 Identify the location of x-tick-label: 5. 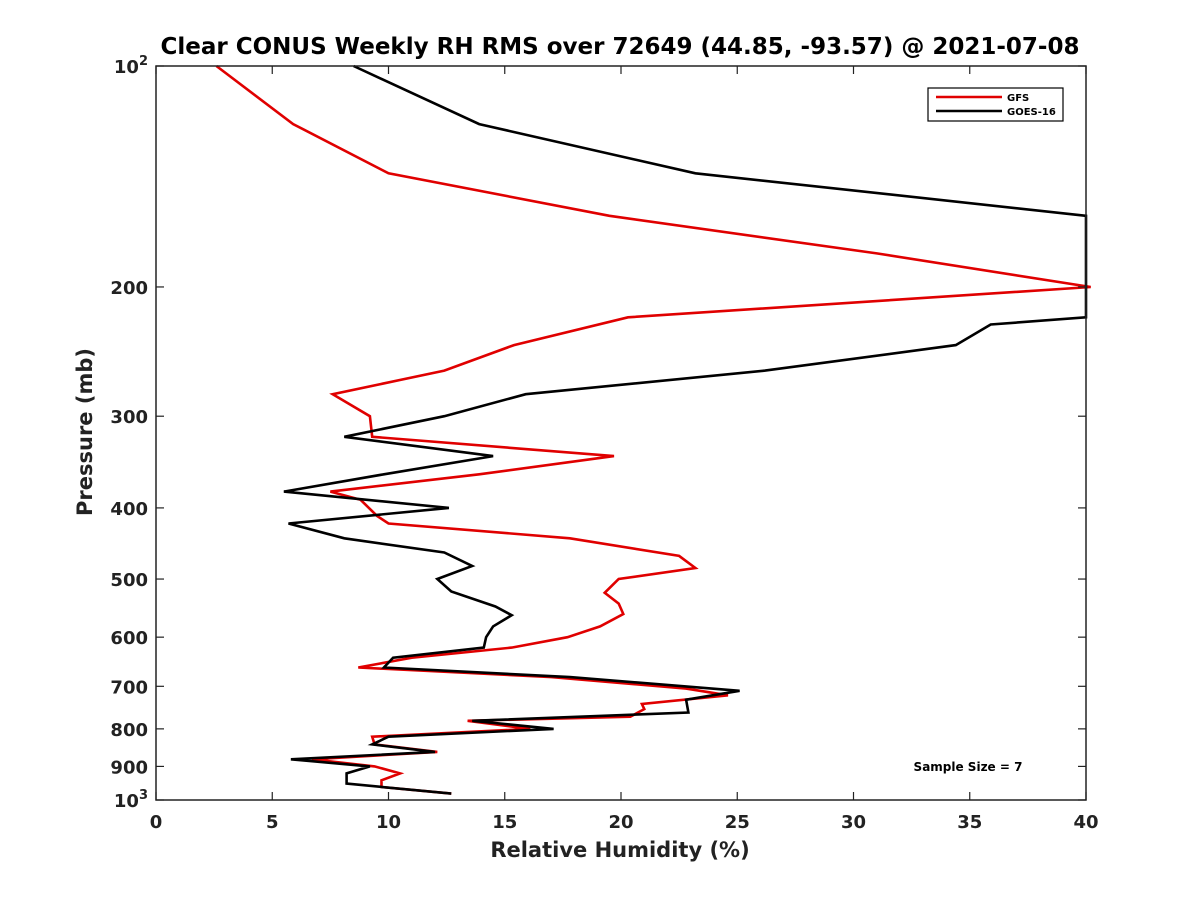
(272, 822).